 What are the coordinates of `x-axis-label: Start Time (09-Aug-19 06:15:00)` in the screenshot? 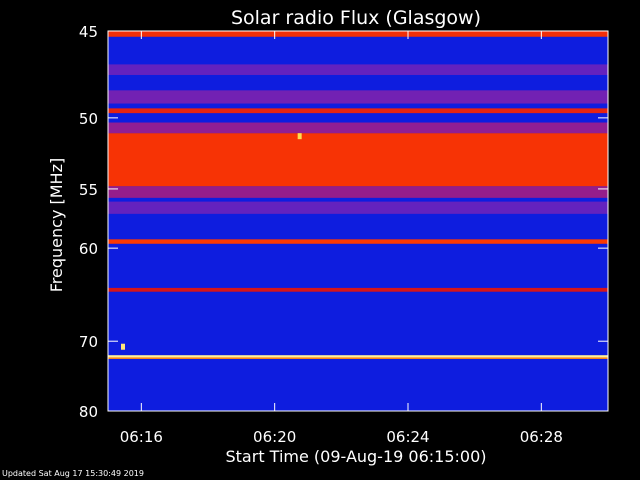 It's located at (356, 456).